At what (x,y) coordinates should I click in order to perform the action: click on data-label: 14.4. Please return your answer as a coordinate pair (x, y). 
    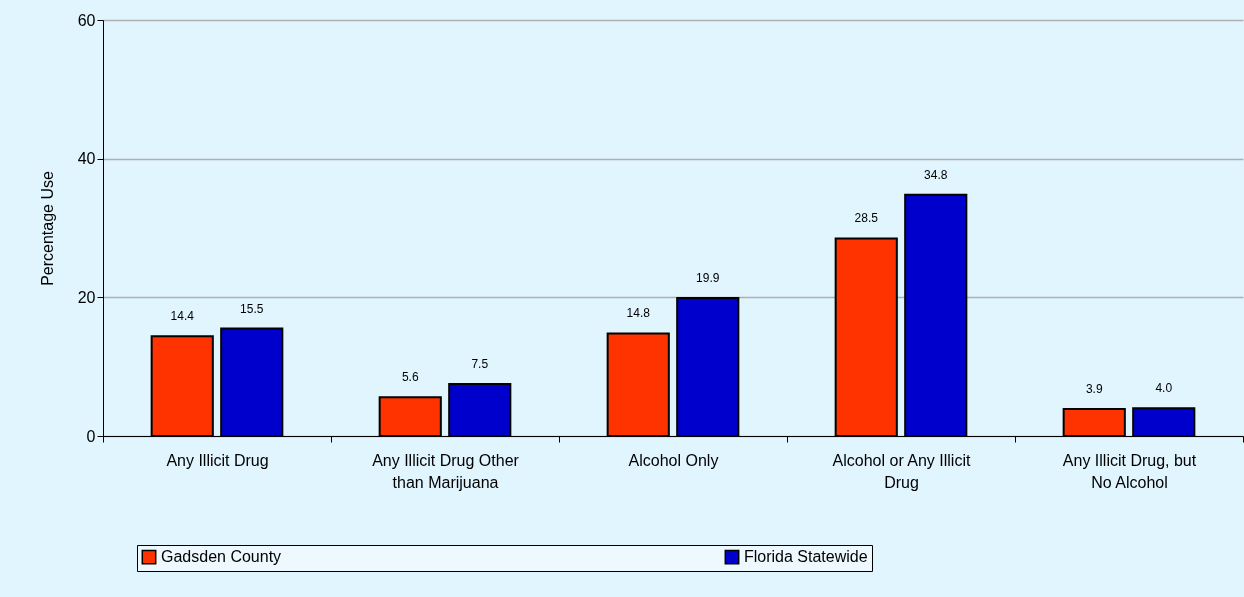
    Looking at the image, I should click on (182, 316).